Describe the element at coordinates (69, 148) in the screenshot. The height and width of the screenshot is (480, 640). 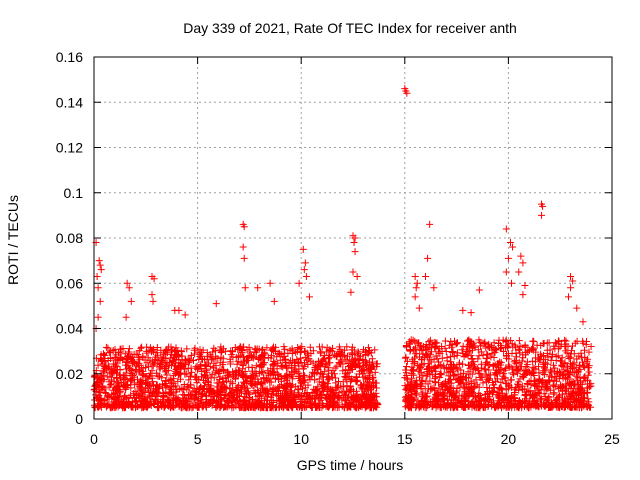
I see `y-tick-label: 0.12` at that location.